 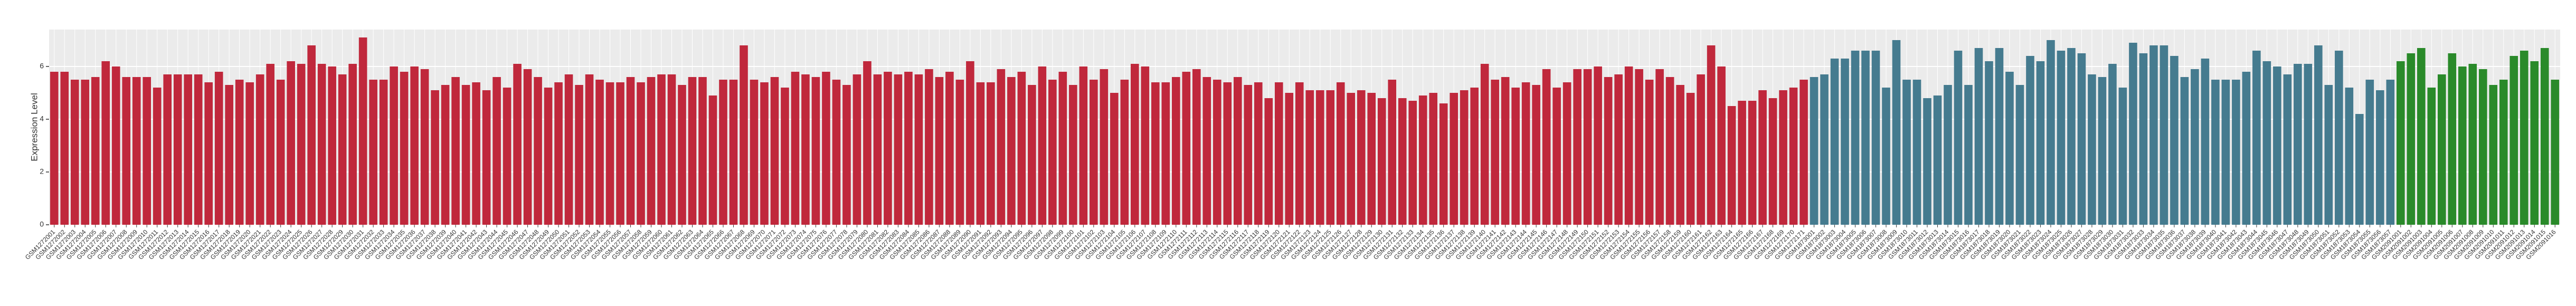 I want to click on y-tick-label: 4, so click(x=42, y=118).